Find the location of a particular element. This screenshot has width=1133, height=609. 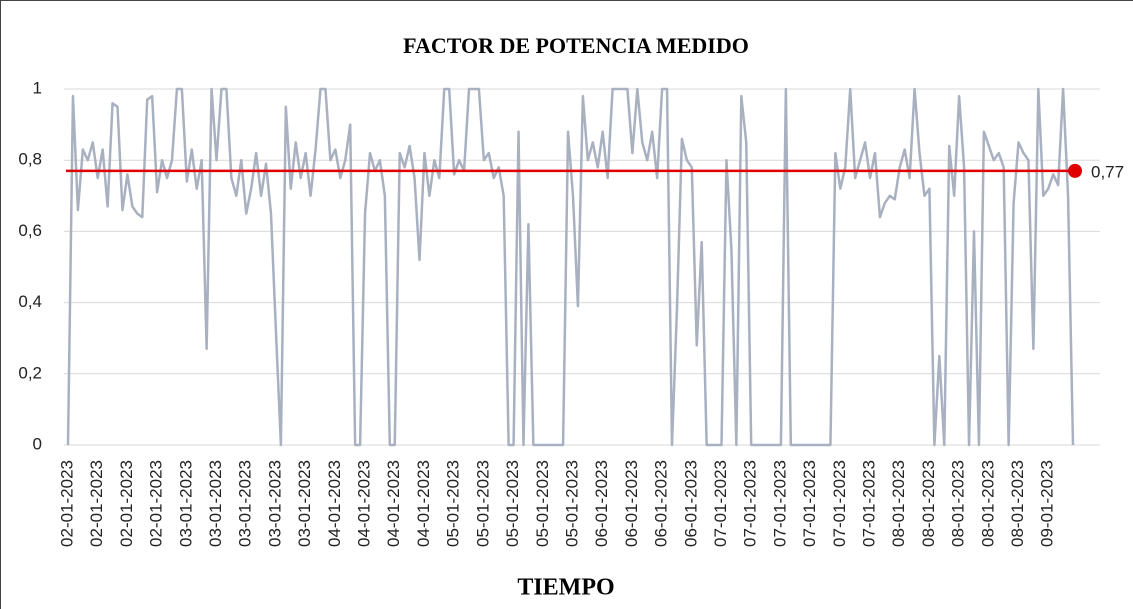

y-tick-label: 1 is located at coordinates (37, 87).